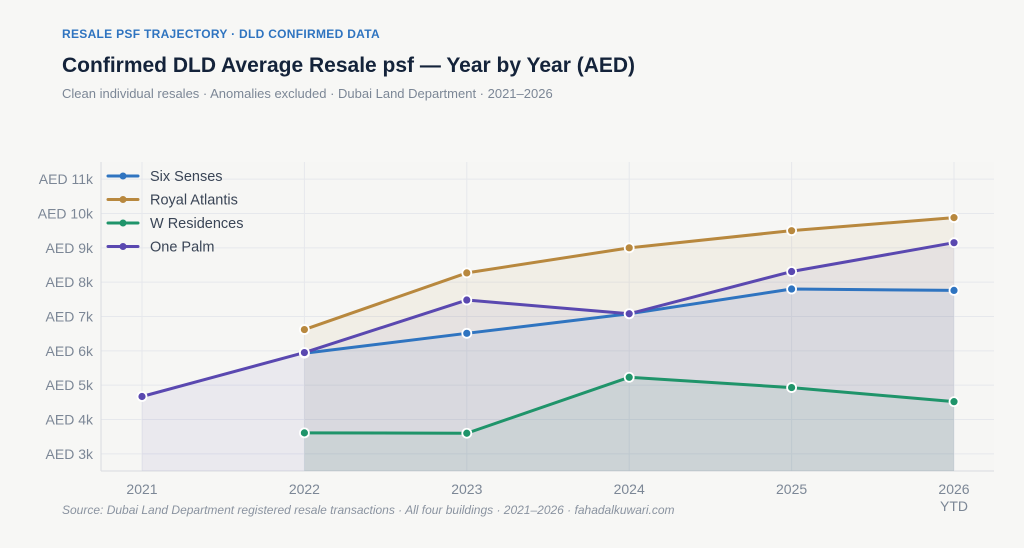  What do you see at coordinates (196, 224) in the screenshot?
I see `legend-label: W Residences` at bounding box center [196, 224].